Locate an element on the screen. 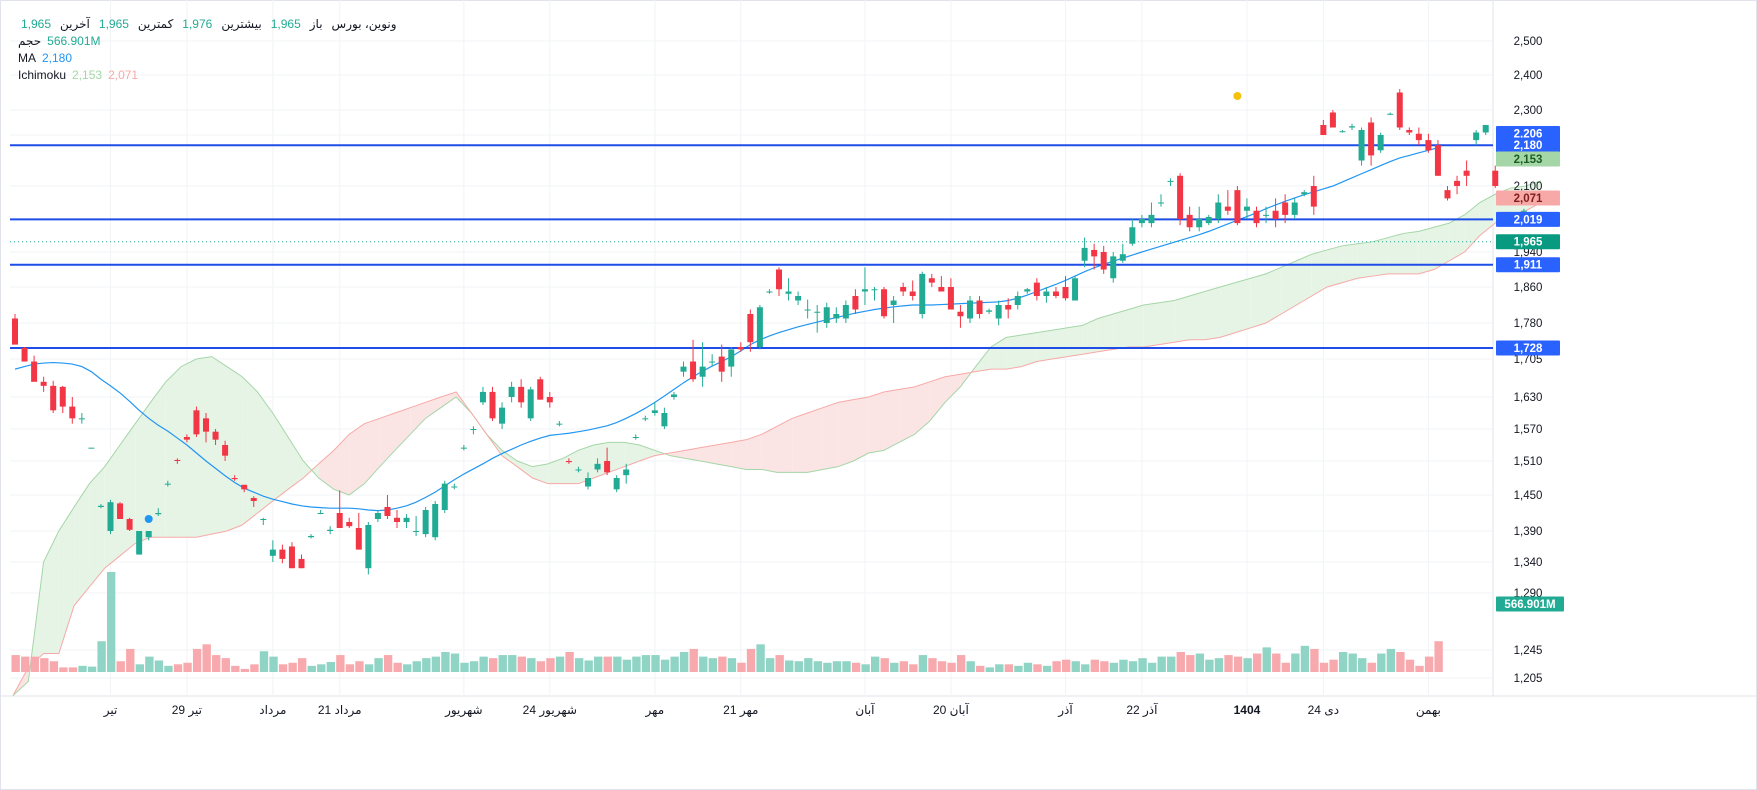 The image size is (1757, 790). time-tick-label: 20 آبان is located at coordinates (951, 709).